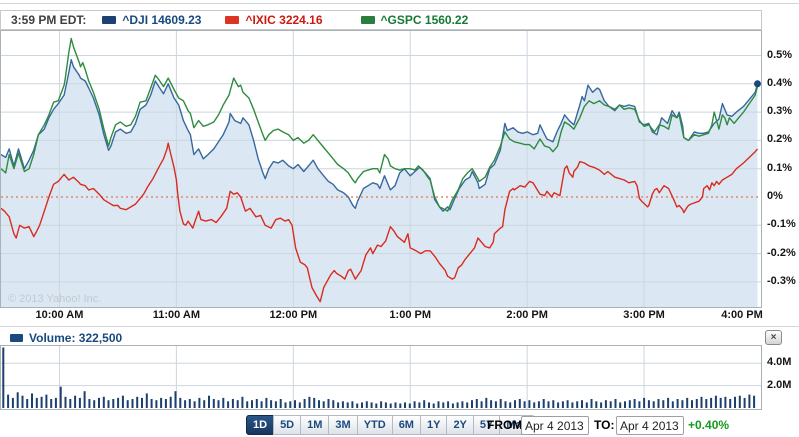 This screenshot has height=437, width=799. I want to click on volume-bars, so click(379, 377).